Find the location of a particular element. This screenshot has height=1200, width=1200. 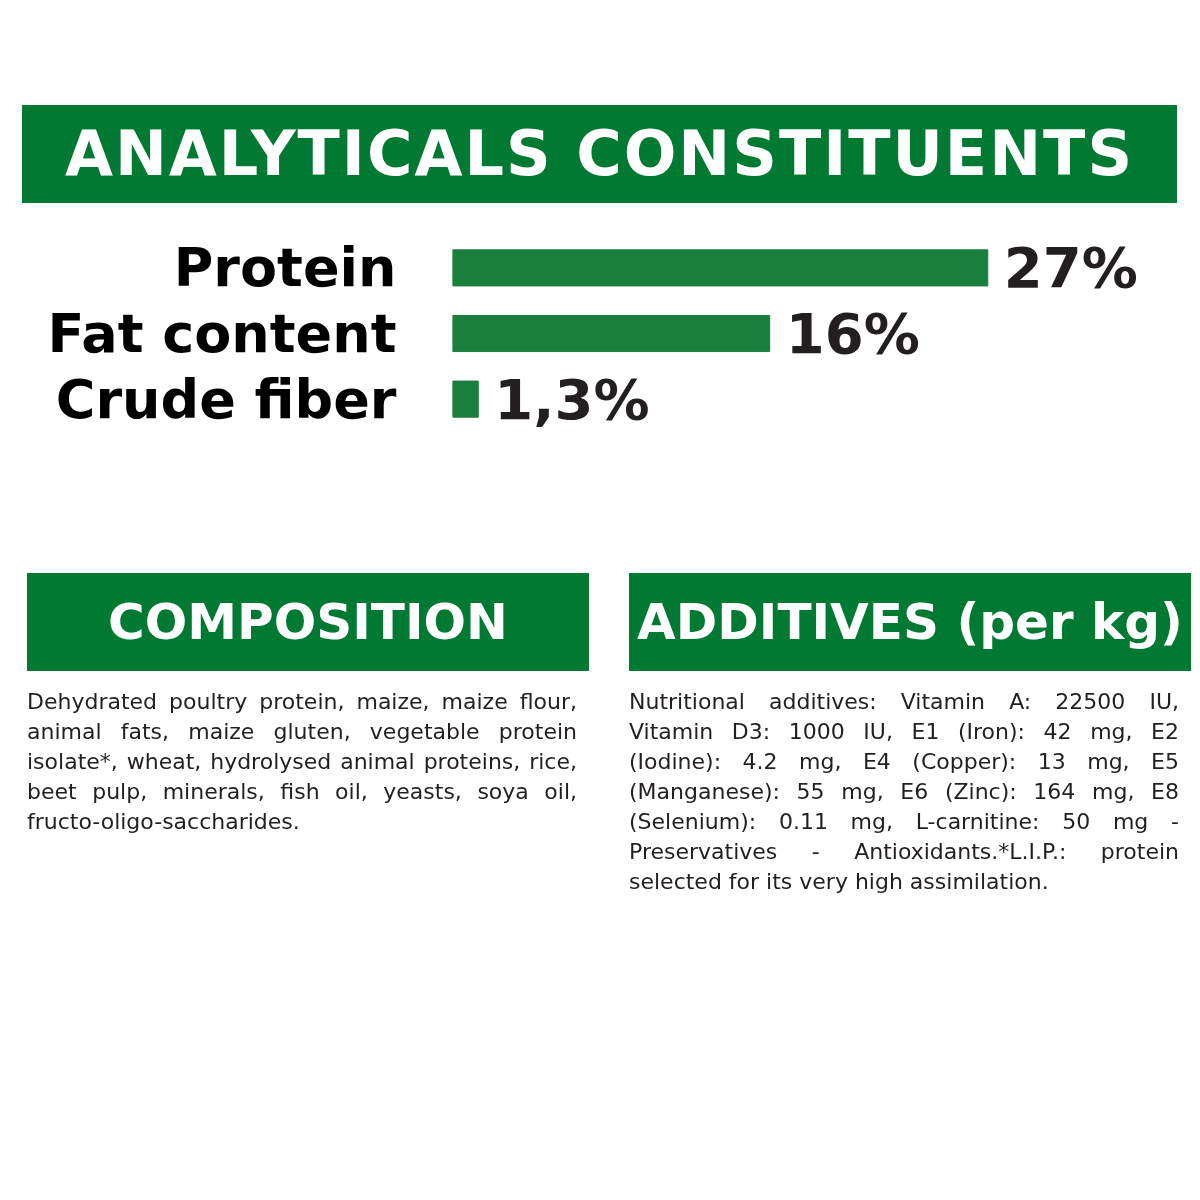

text: ADDITIVES (per kg) is located at coordinates (910, 622).